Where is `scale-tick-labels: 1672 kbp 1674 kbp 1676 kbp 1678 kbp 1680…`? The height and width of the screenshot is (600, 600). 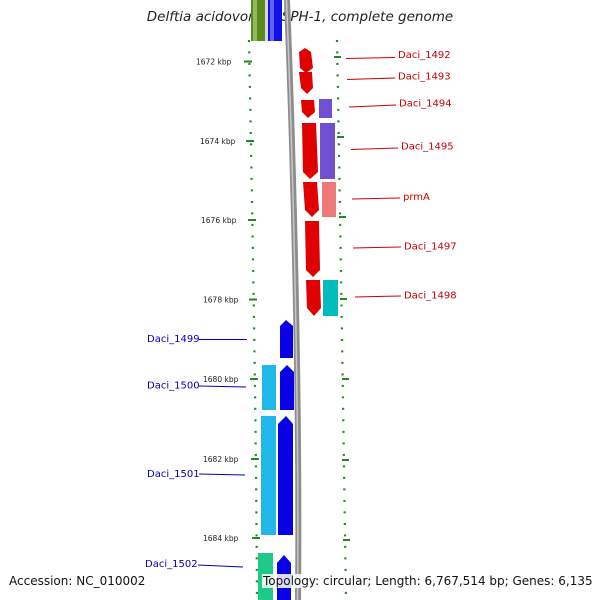
scale-tick-labels: 1672 kbp 1674 kbp 1676 kbp 1678 kbp 1680… is located at coordinates (217, 301).